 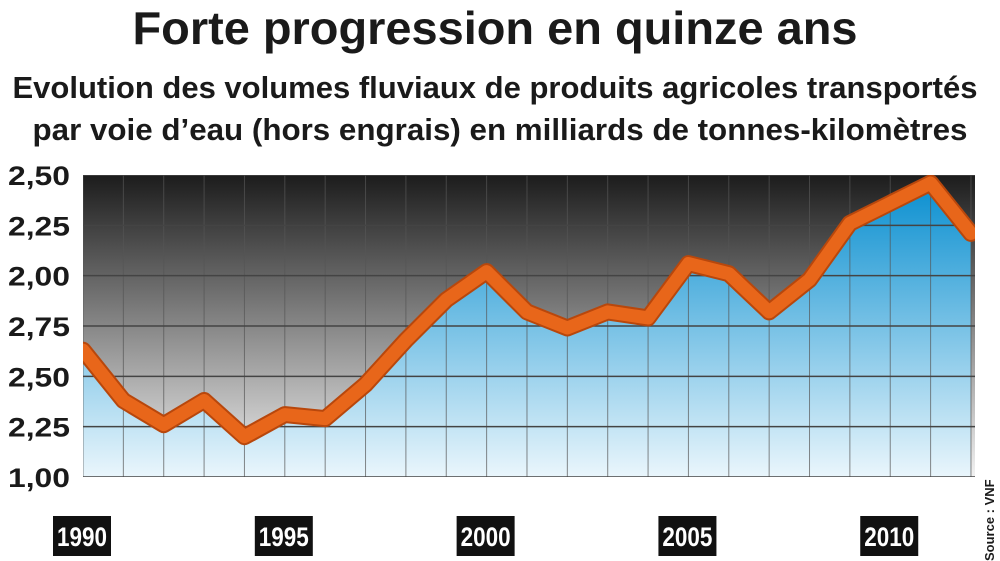 What do you see at coordinates (39, 478) in the screenshot?
I see `y-tick-label: 1,00` at bounding box center [39, 478].